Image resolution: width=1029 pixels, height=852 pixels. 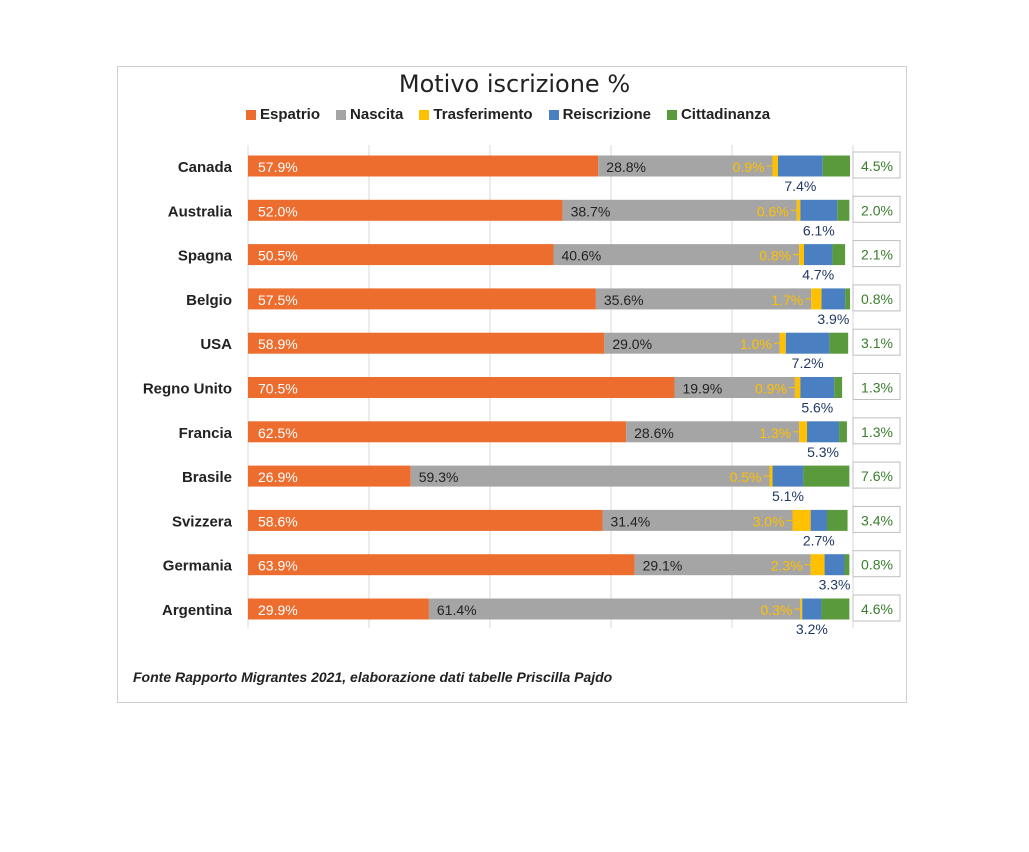 What do you see at coordinates (278, 566) in the screenshot?
I see `data-label-espatrio: 63.9%` at bounding box center [278, 566].